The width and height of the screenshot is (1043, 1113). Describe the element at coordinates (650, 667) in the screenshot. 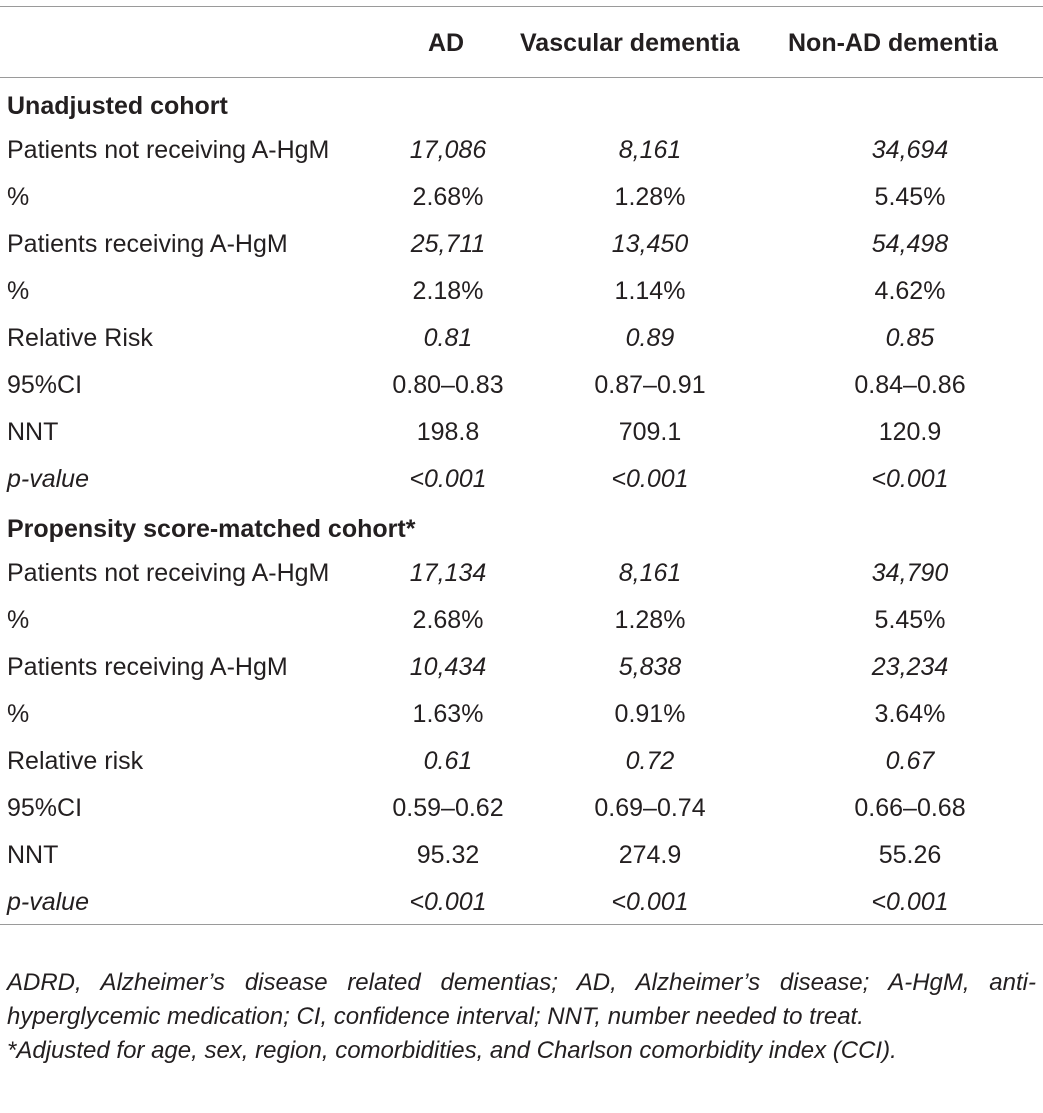

I see `table-cell: 5,838` at that location.